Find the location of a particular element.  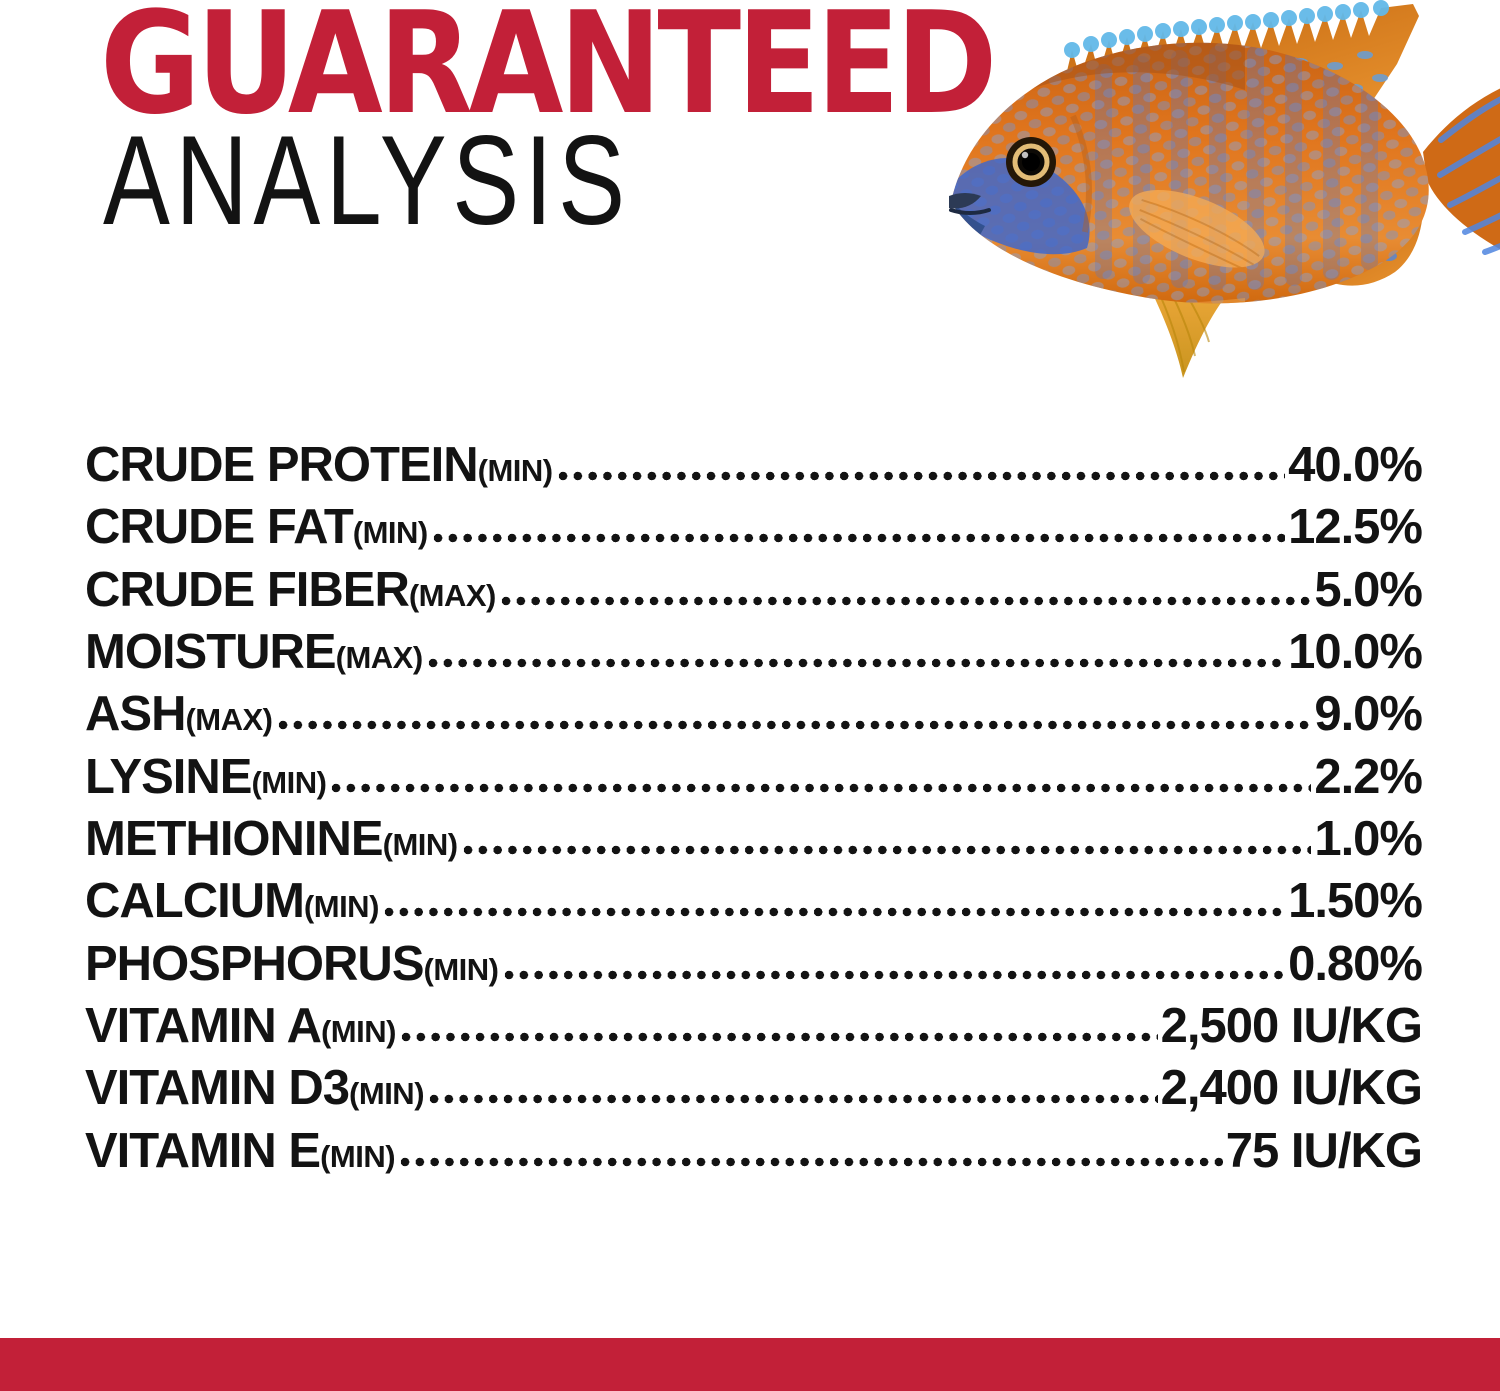

nutrient-value: 2.2% is located at coordinates (1368, 776).